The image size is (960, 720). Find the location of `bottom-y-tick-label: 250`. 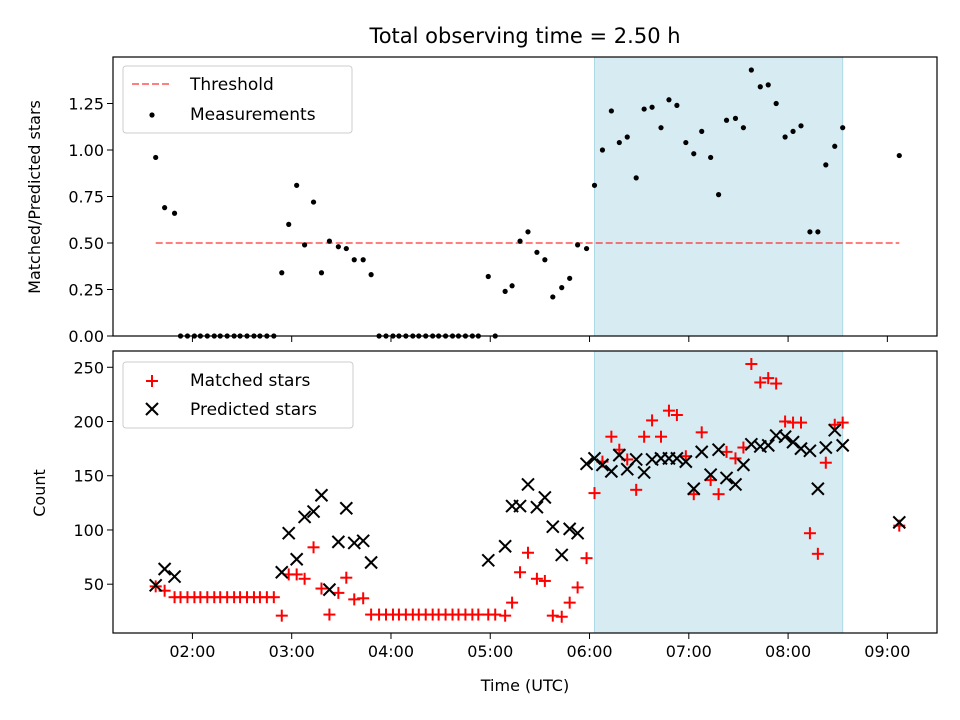

bottom-y-tick-label: 250 is located at coordinates (88, 367).